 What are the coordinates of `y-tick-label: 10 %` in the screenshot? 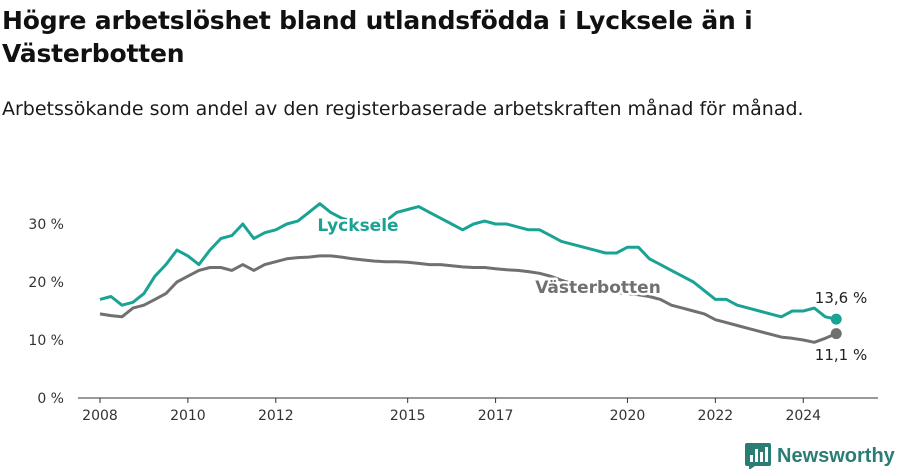 It's located at (46, 341).